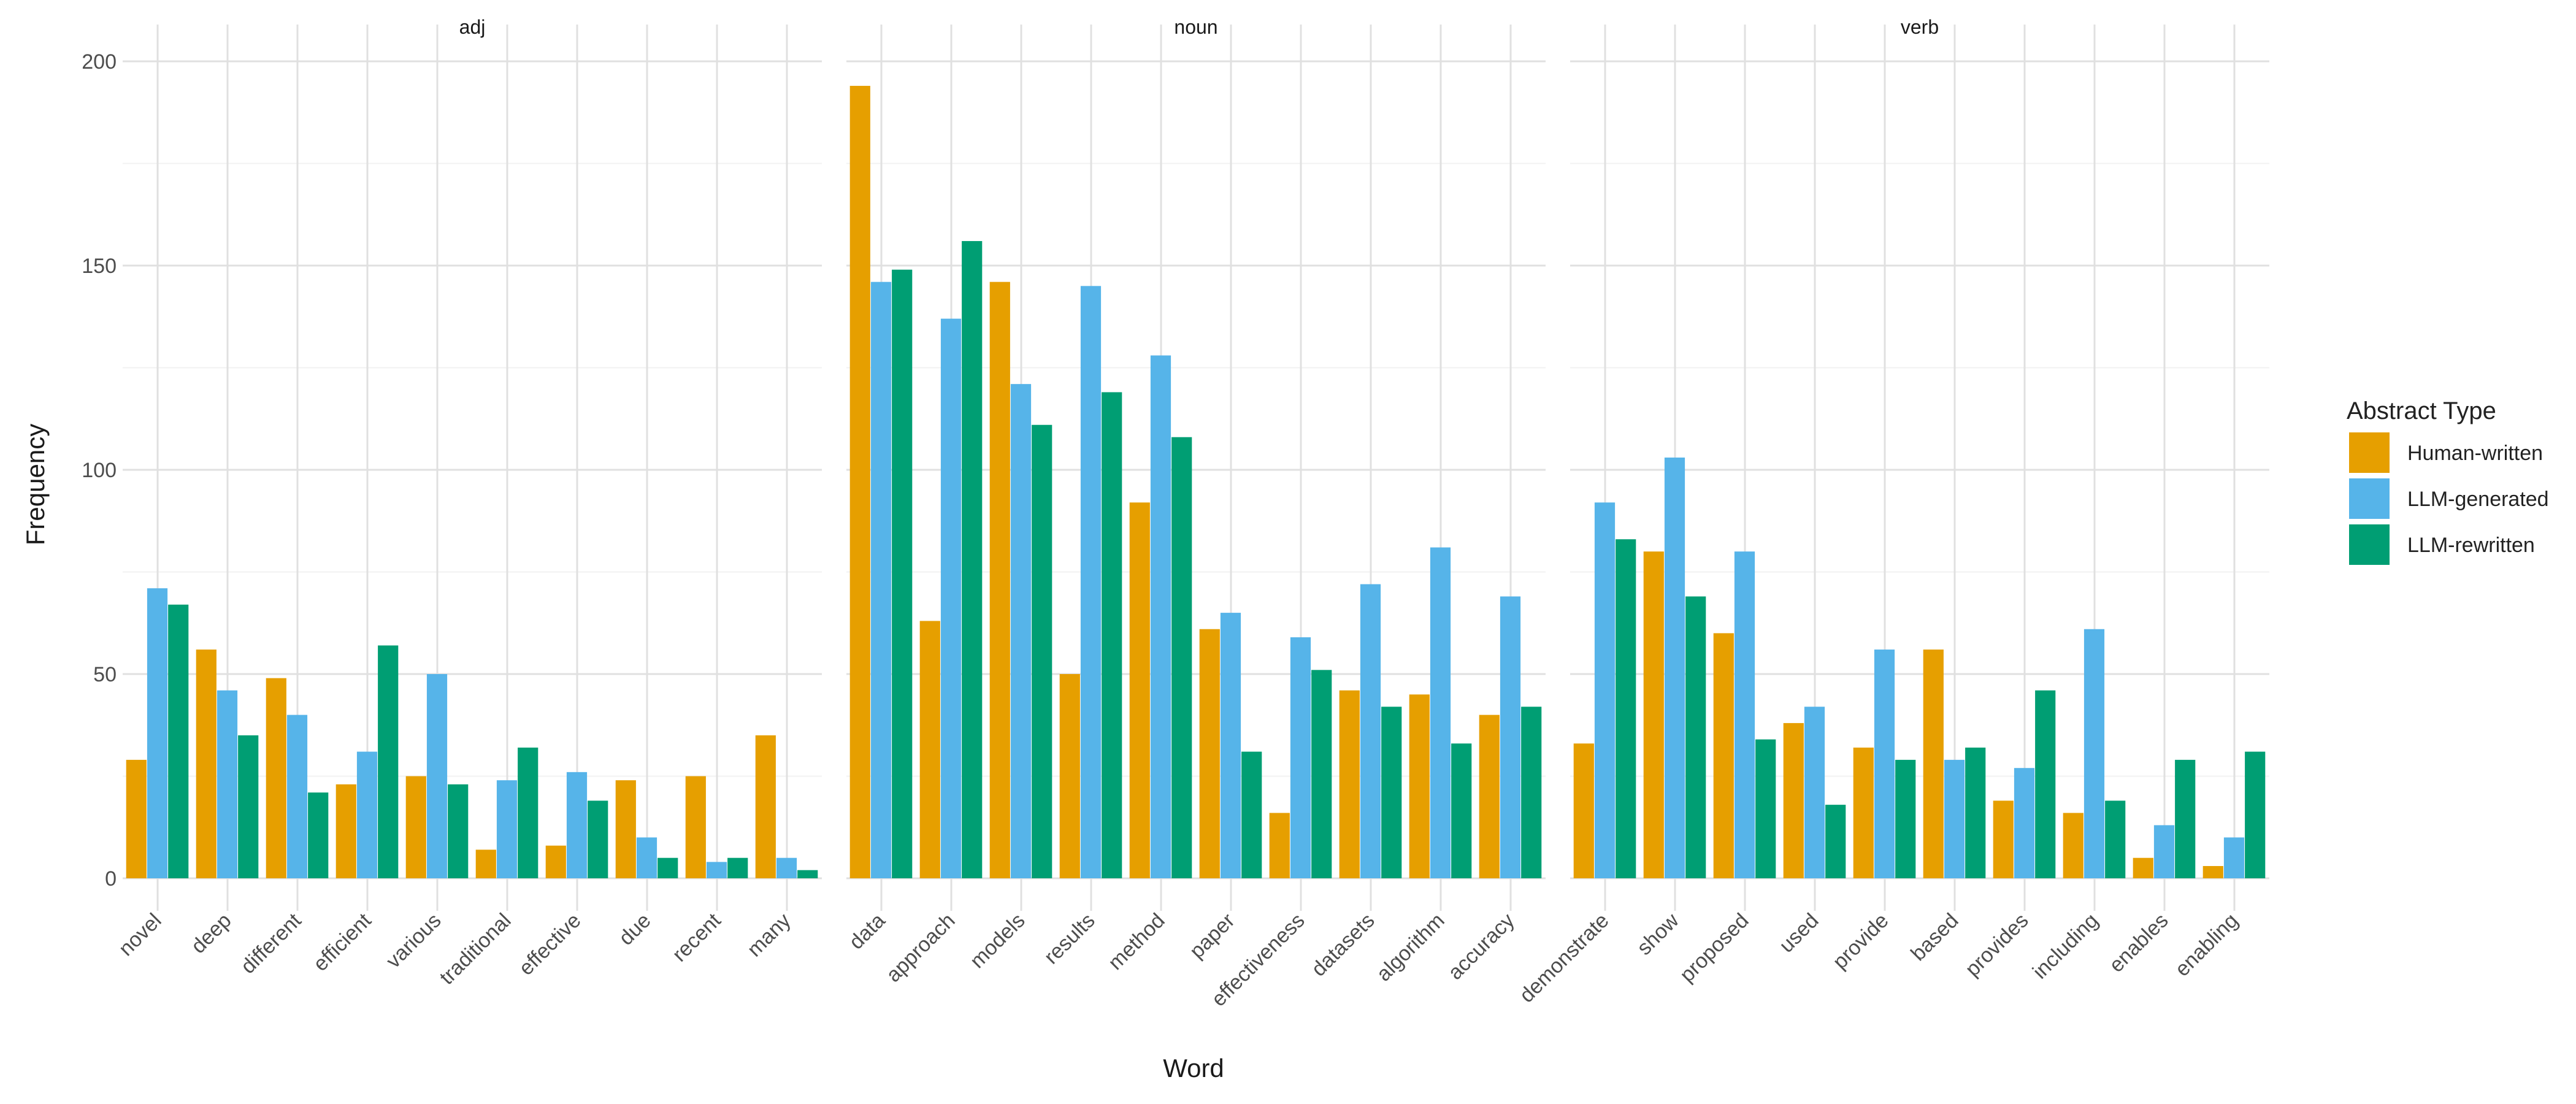 This screenshot has width=2576, height=1104. Describe the element at coordinates (2478, 499) in the screenshot. I see `legend-label: LLM-generated` at that location.